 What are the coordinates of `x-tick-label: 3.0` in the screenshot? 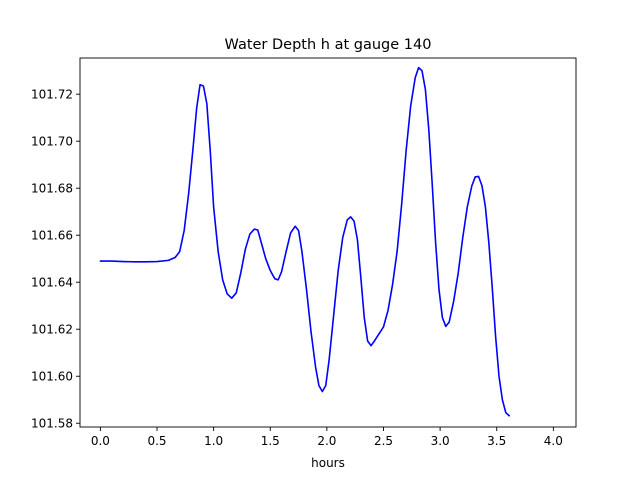 It's located at (440, 441).